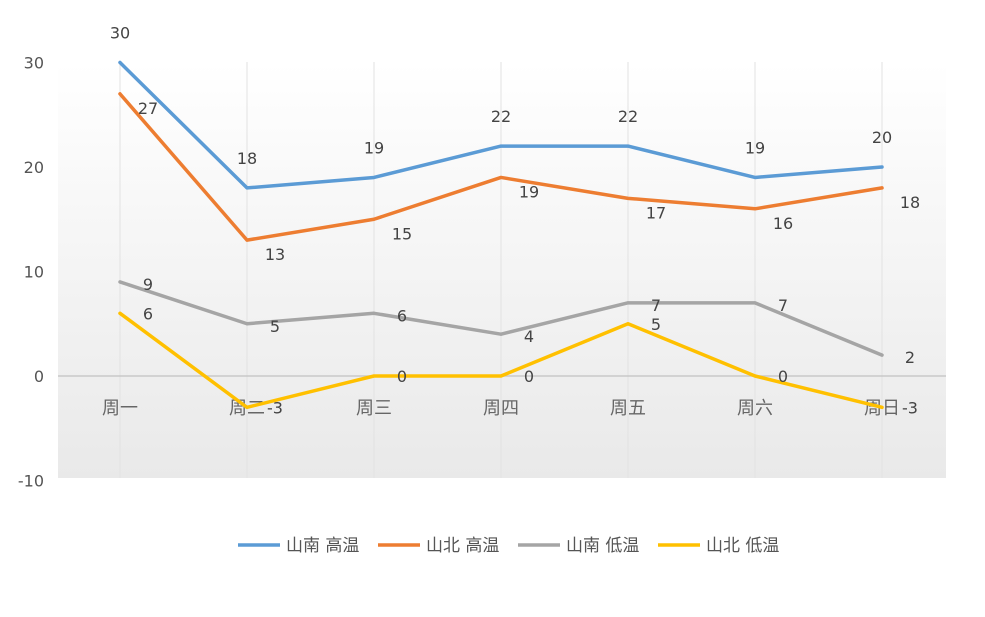  What do you see at coordinates (882, 137) in the screenshot?
I see `data-label: 20` at bounding box center [882, 137].